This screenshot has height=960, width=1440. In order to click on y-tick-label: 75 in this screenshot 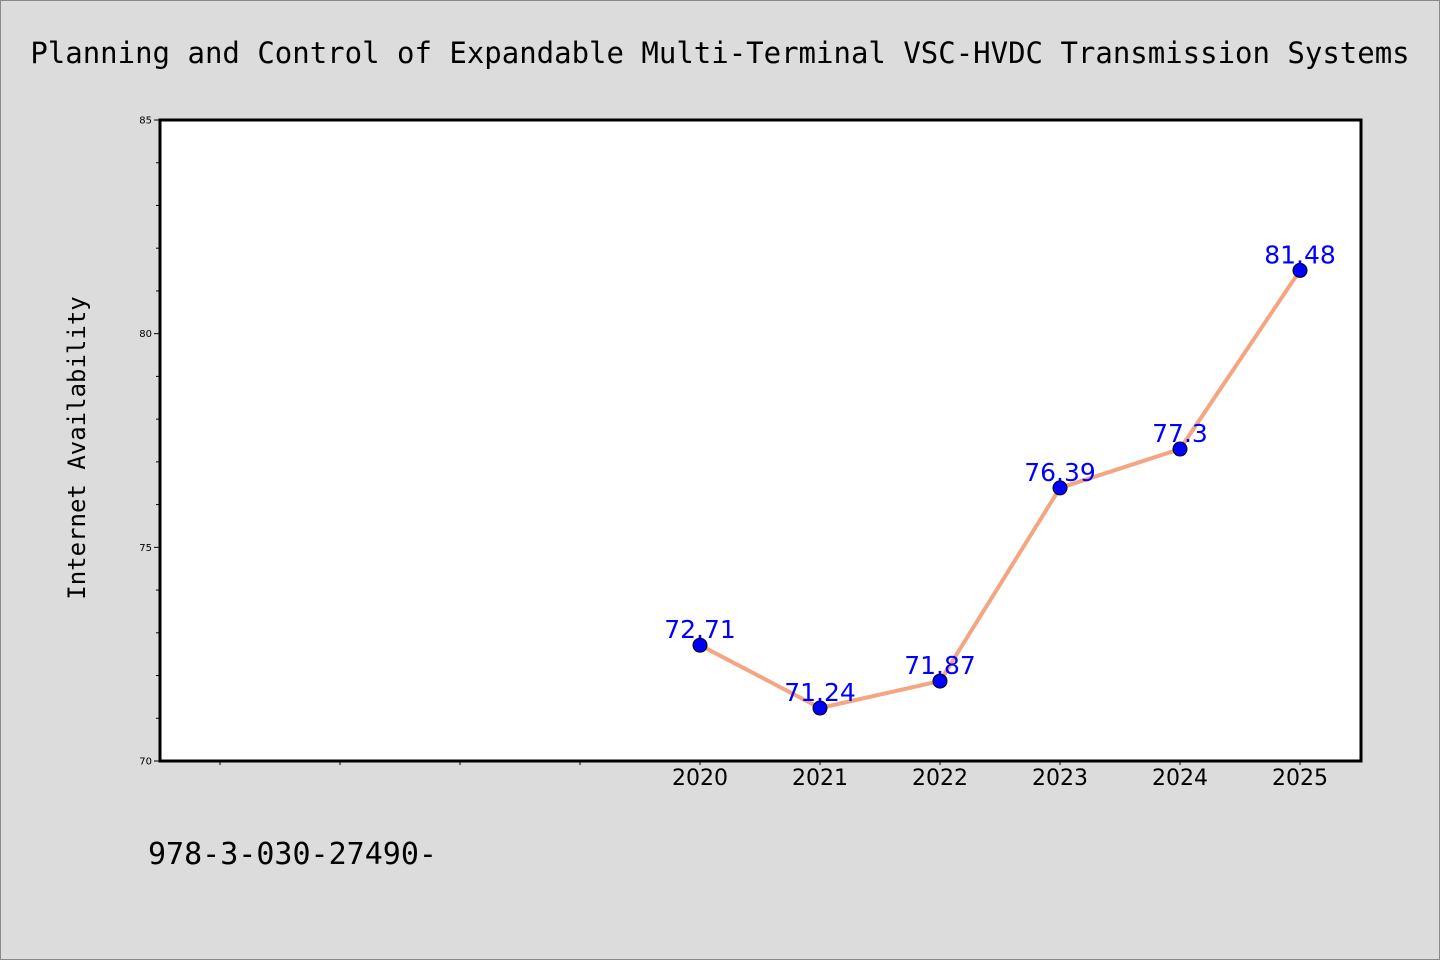, I will do `click(145, 548)`.